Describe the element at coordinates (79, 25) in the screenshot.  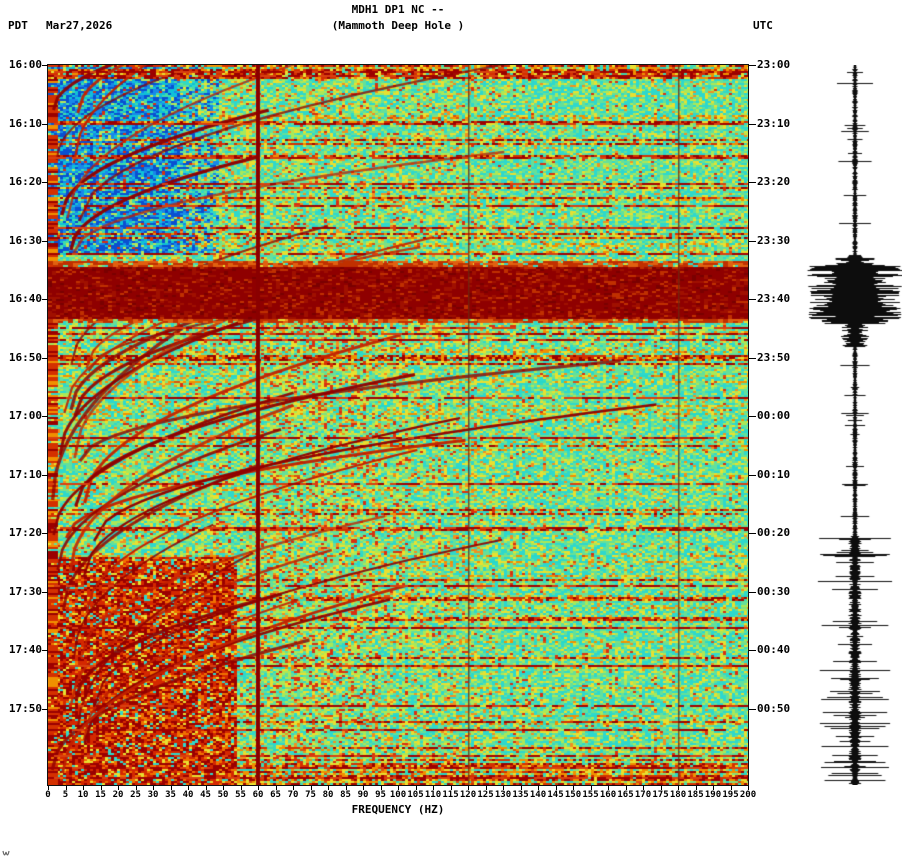
I see `date-label: Mar27,2026` at that location.